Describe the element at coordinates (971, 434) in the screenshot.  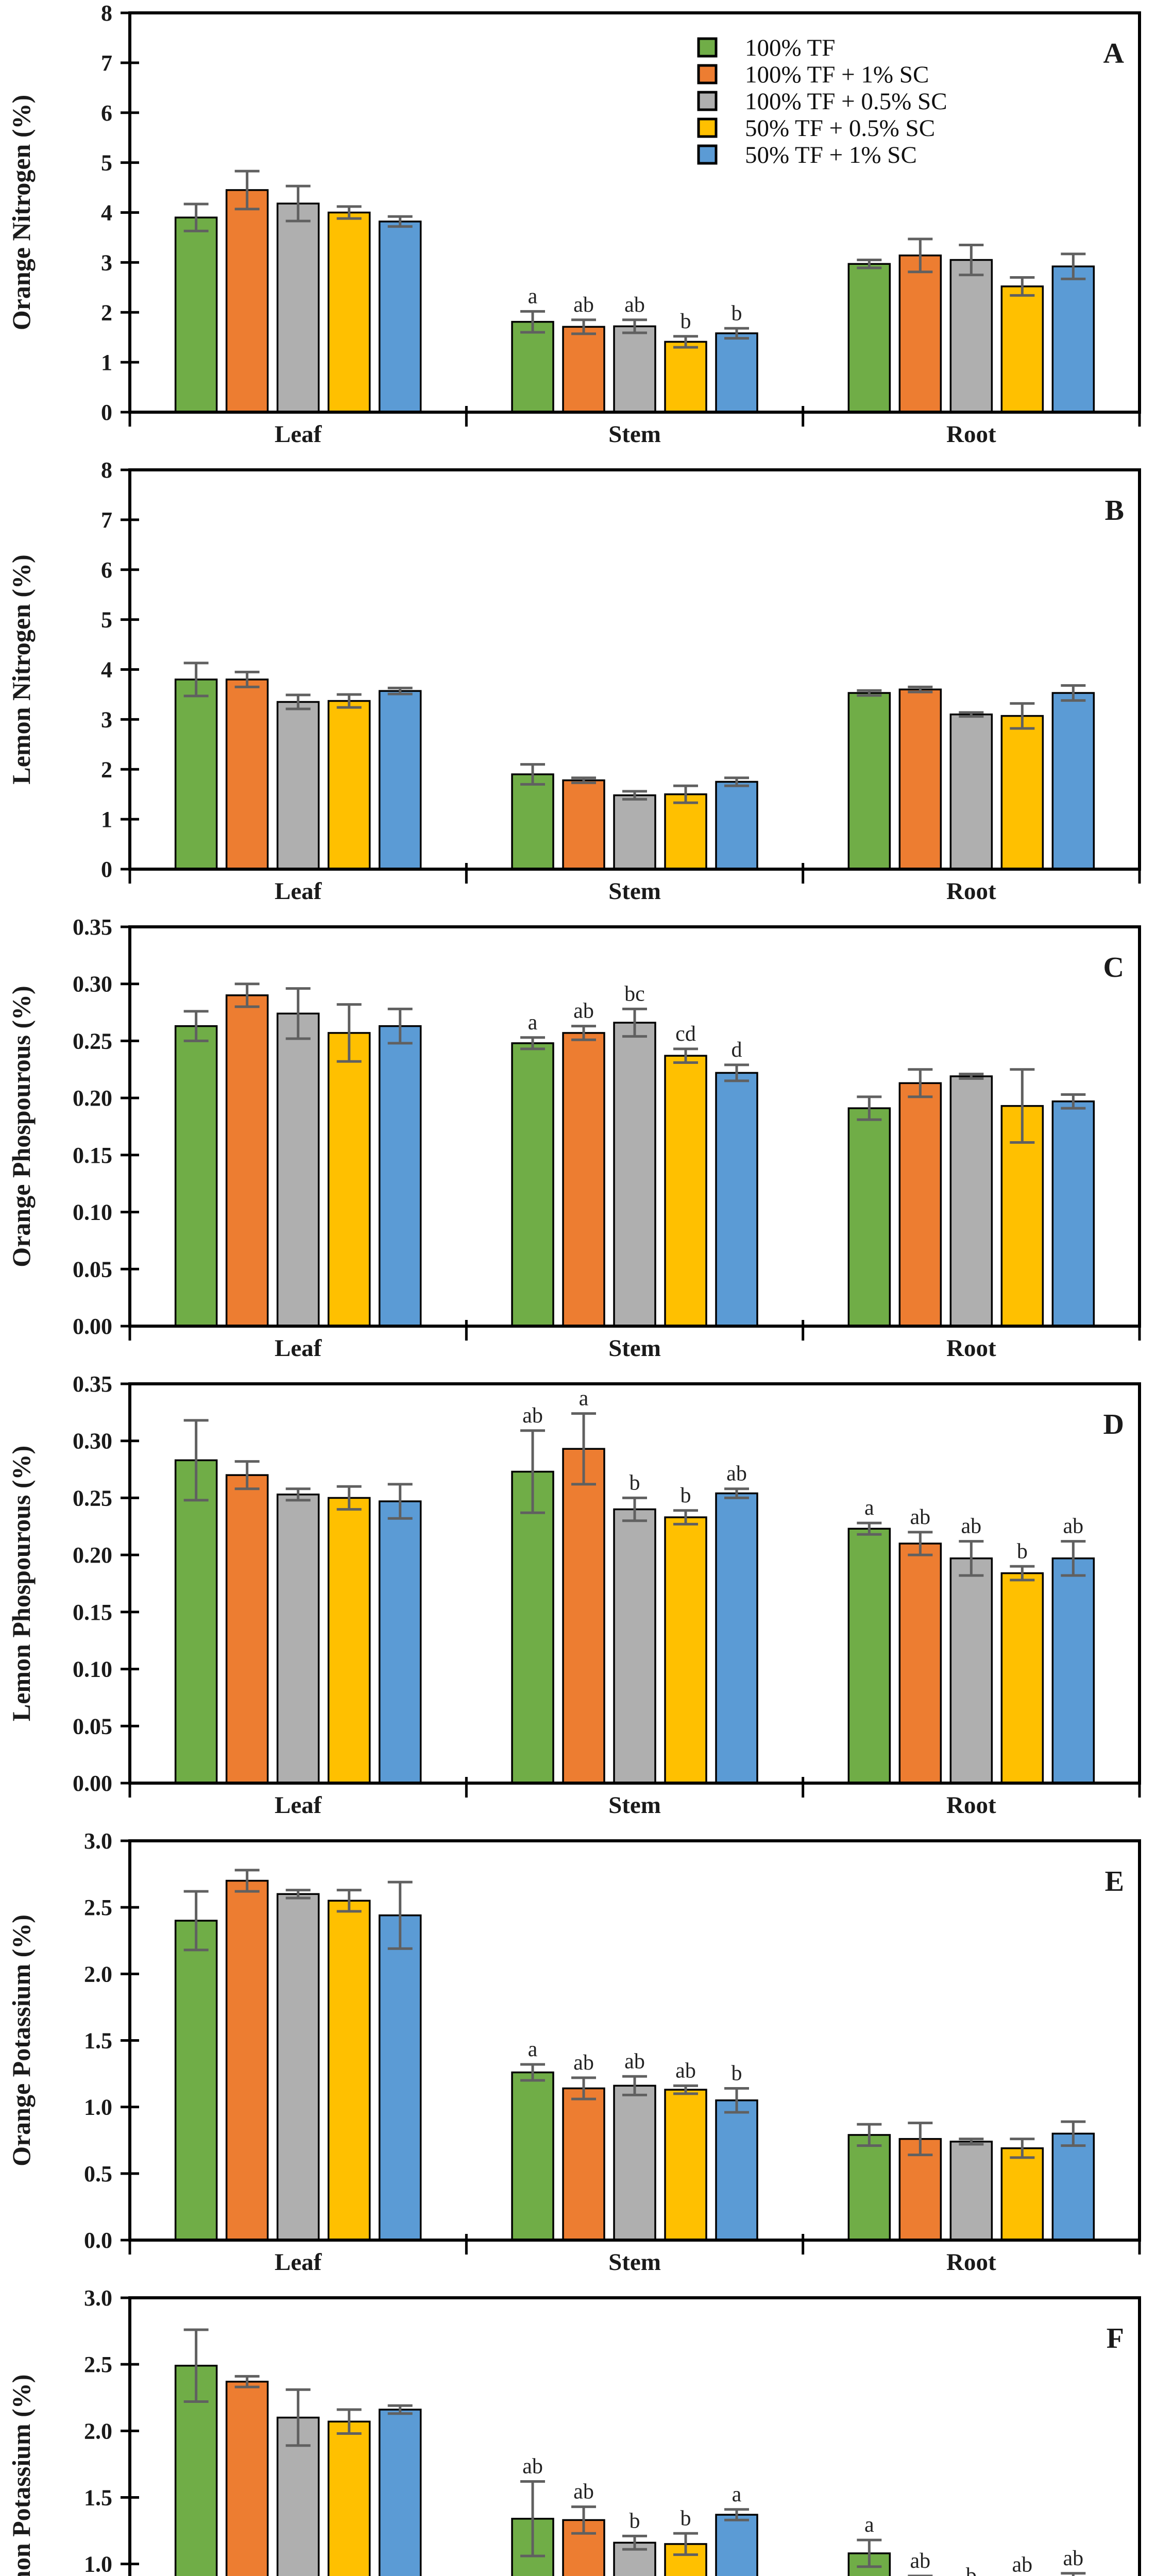
I see `x-category-label: Root` at that location.